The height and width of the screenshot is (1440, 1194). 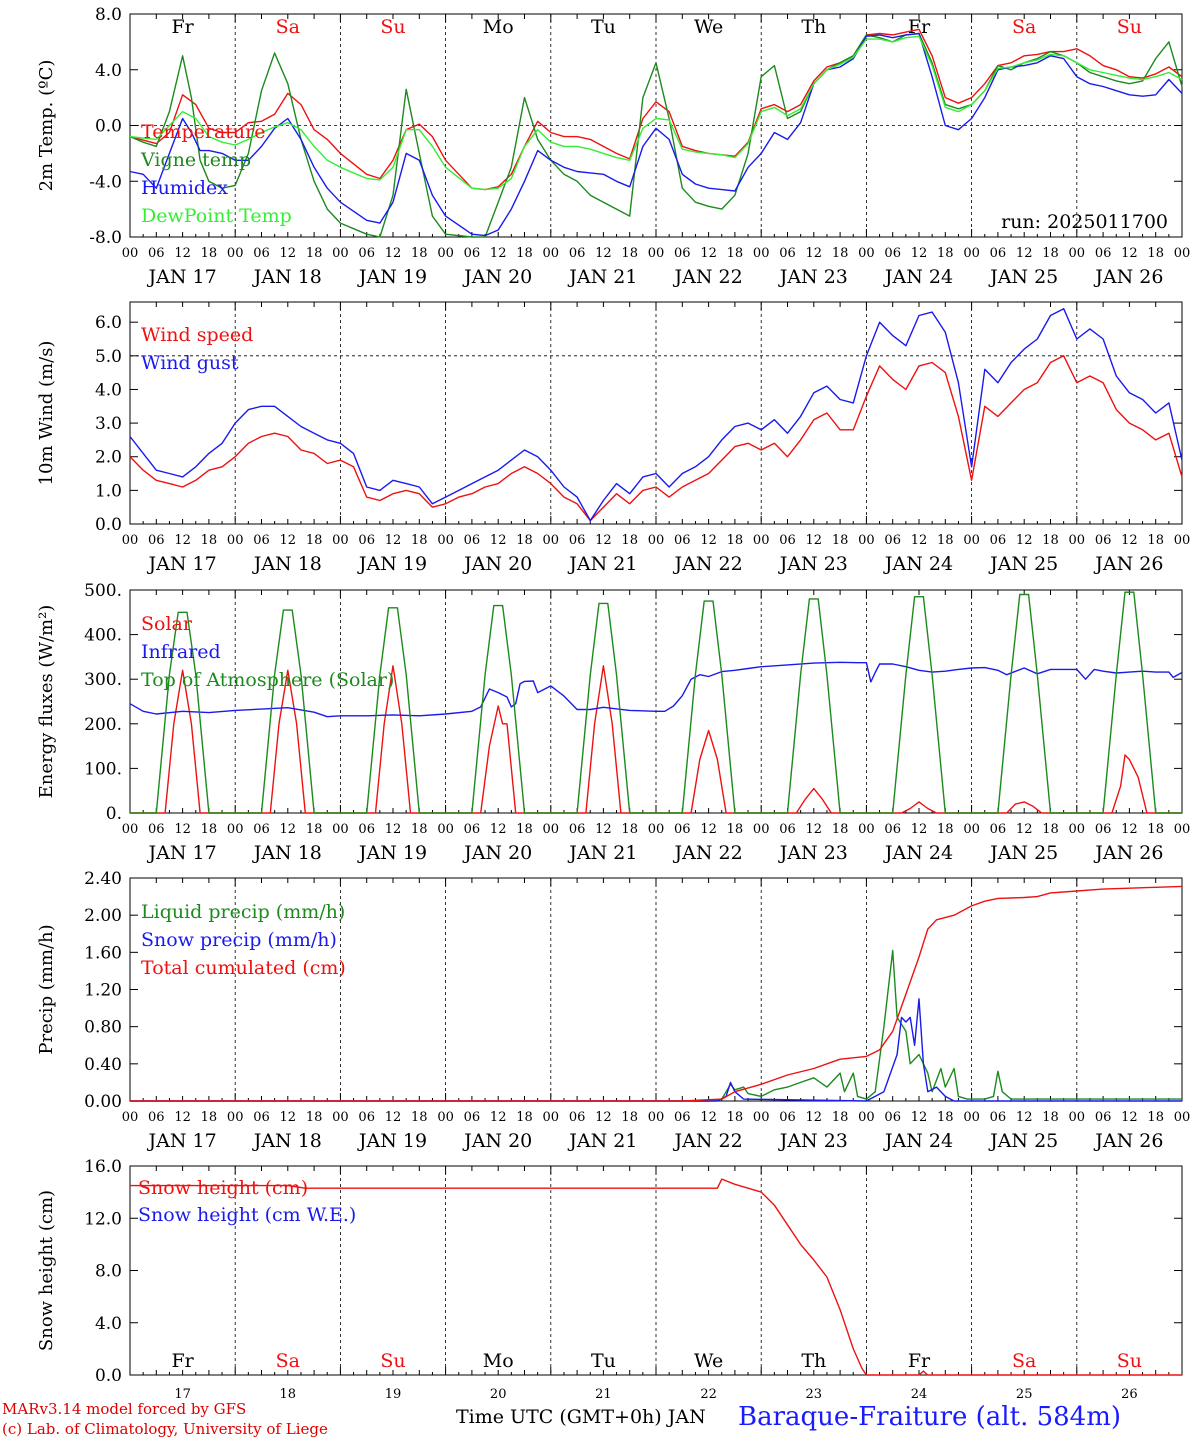 I want to click on y-tick-label: 2.0, so click(x=108, y=458).